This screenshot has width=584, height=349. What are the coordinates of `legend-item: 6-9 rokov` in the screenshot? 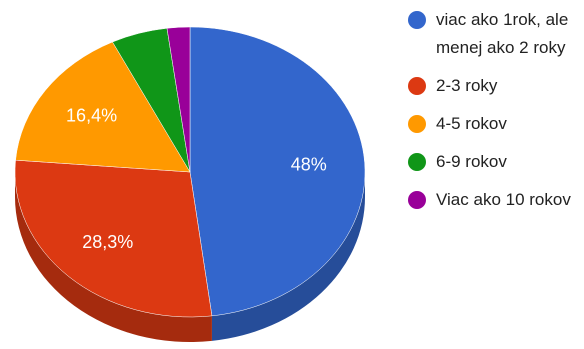 It's located at (496, 162).